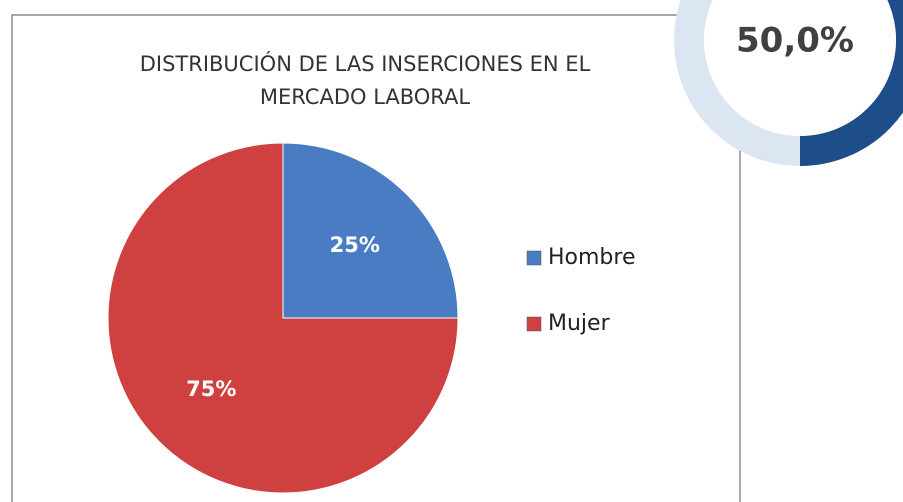 The width and height of the screenshot is (903, 502). I want to click on data-label: 25%, so click(355, 245).